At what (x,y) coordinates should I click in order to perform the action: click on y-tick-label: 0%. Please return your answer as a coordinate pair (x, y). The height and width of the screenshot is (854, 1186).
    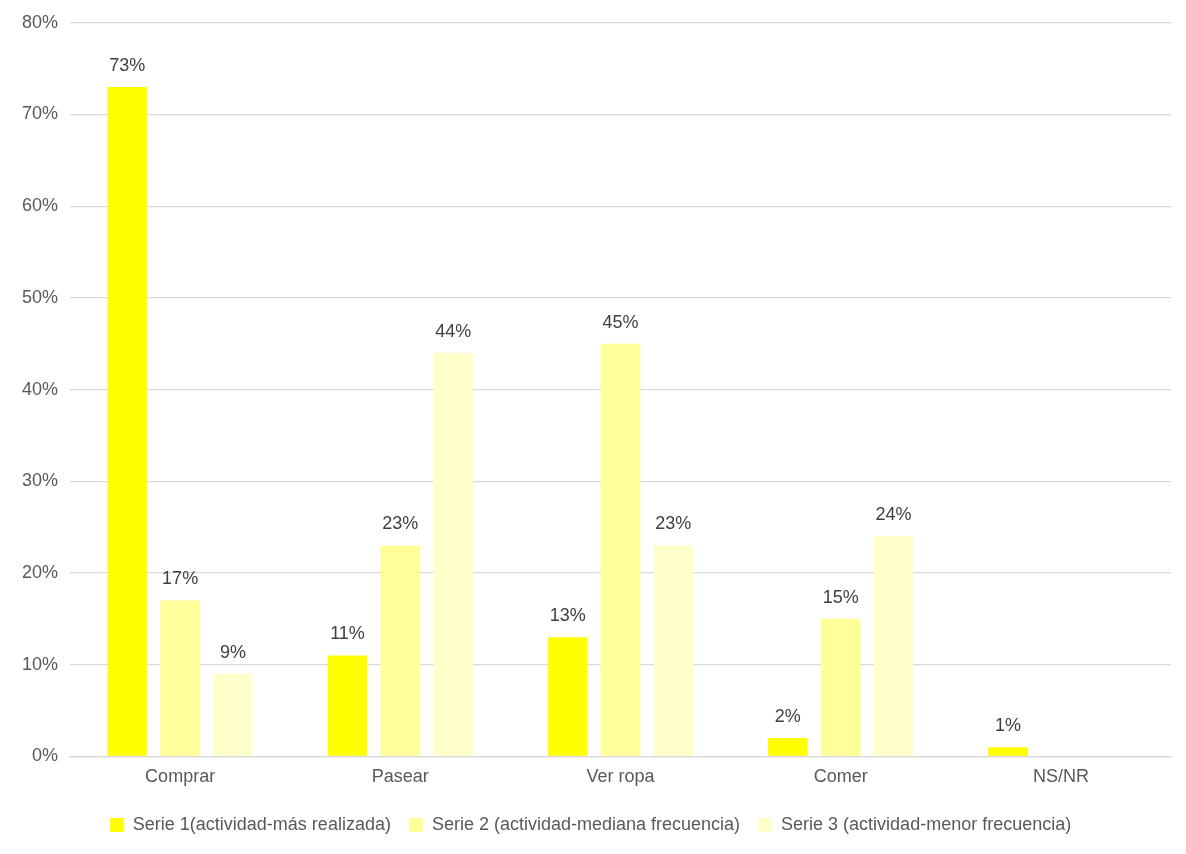
    Looking at the image, I should click on (45, 755).